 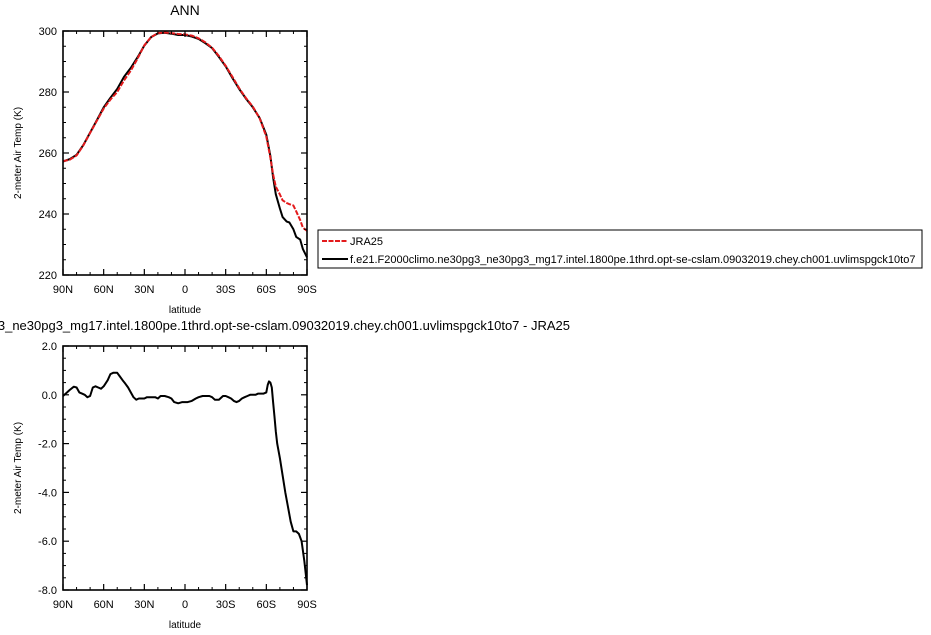 I want to click on bottom-xtick-label: 60S, so click(x=267, y=605).